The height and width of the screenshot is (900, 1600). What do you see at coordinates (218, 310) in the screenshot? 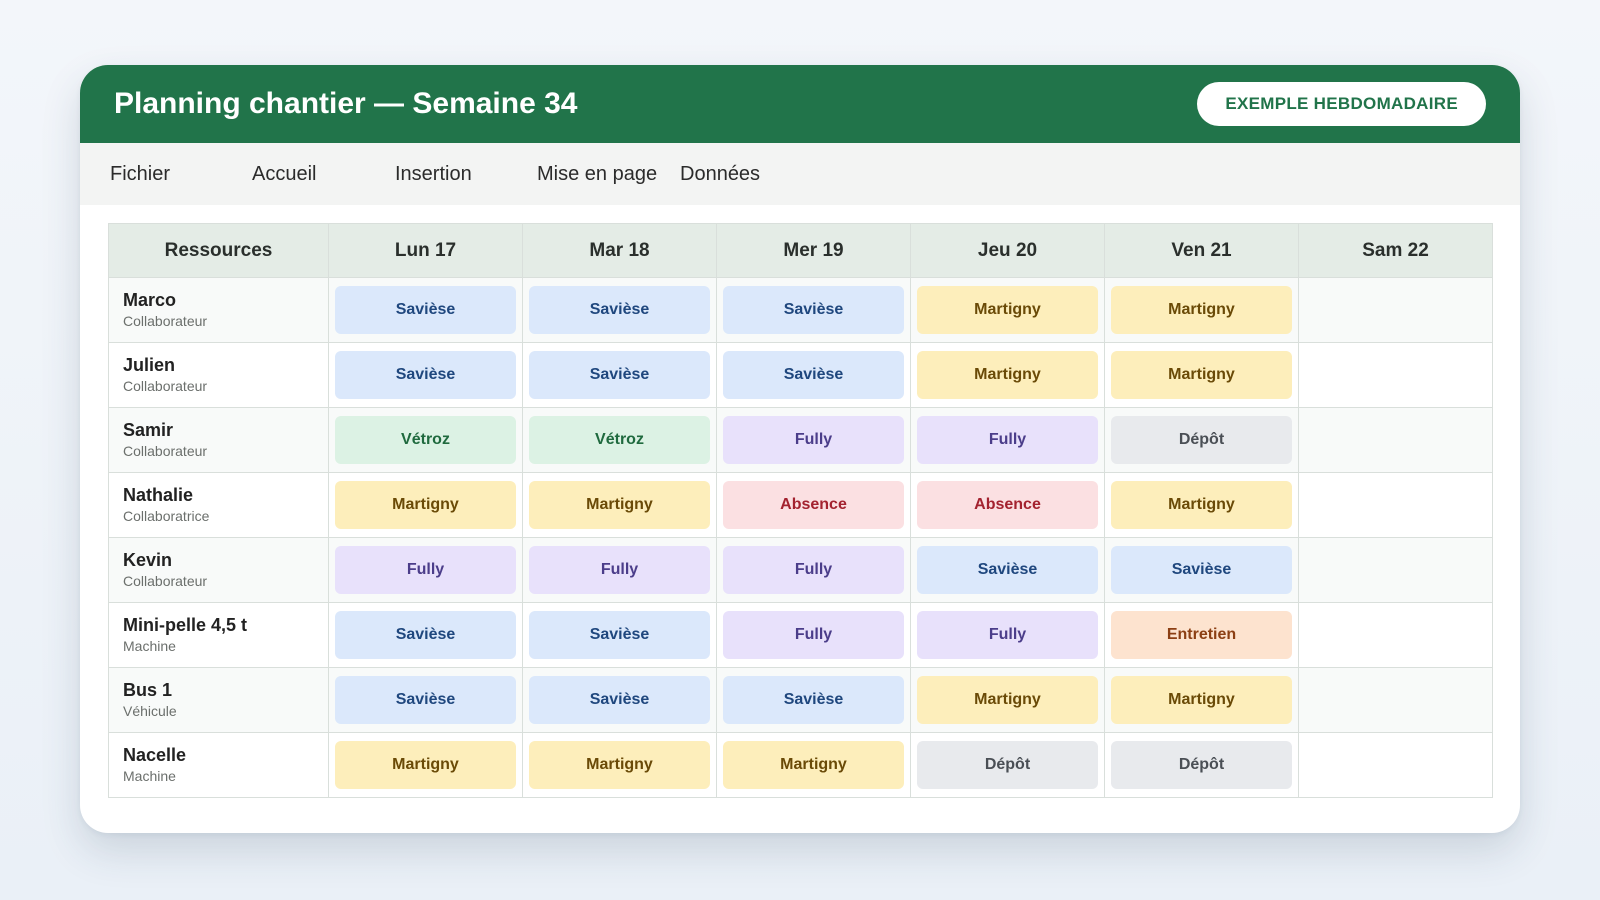
I see `resource-cell: Marco Collaborateur` at bounding box center [218, 310].